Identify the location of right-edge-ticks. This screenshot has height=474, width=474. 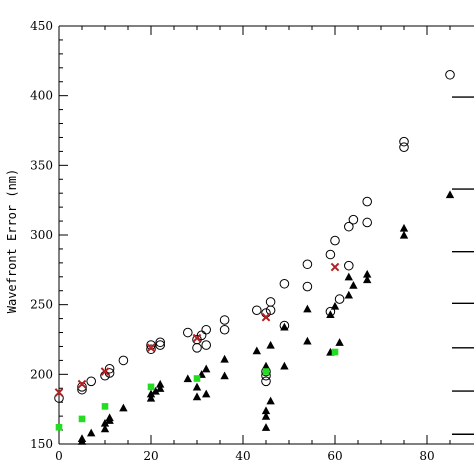
(463, 265).